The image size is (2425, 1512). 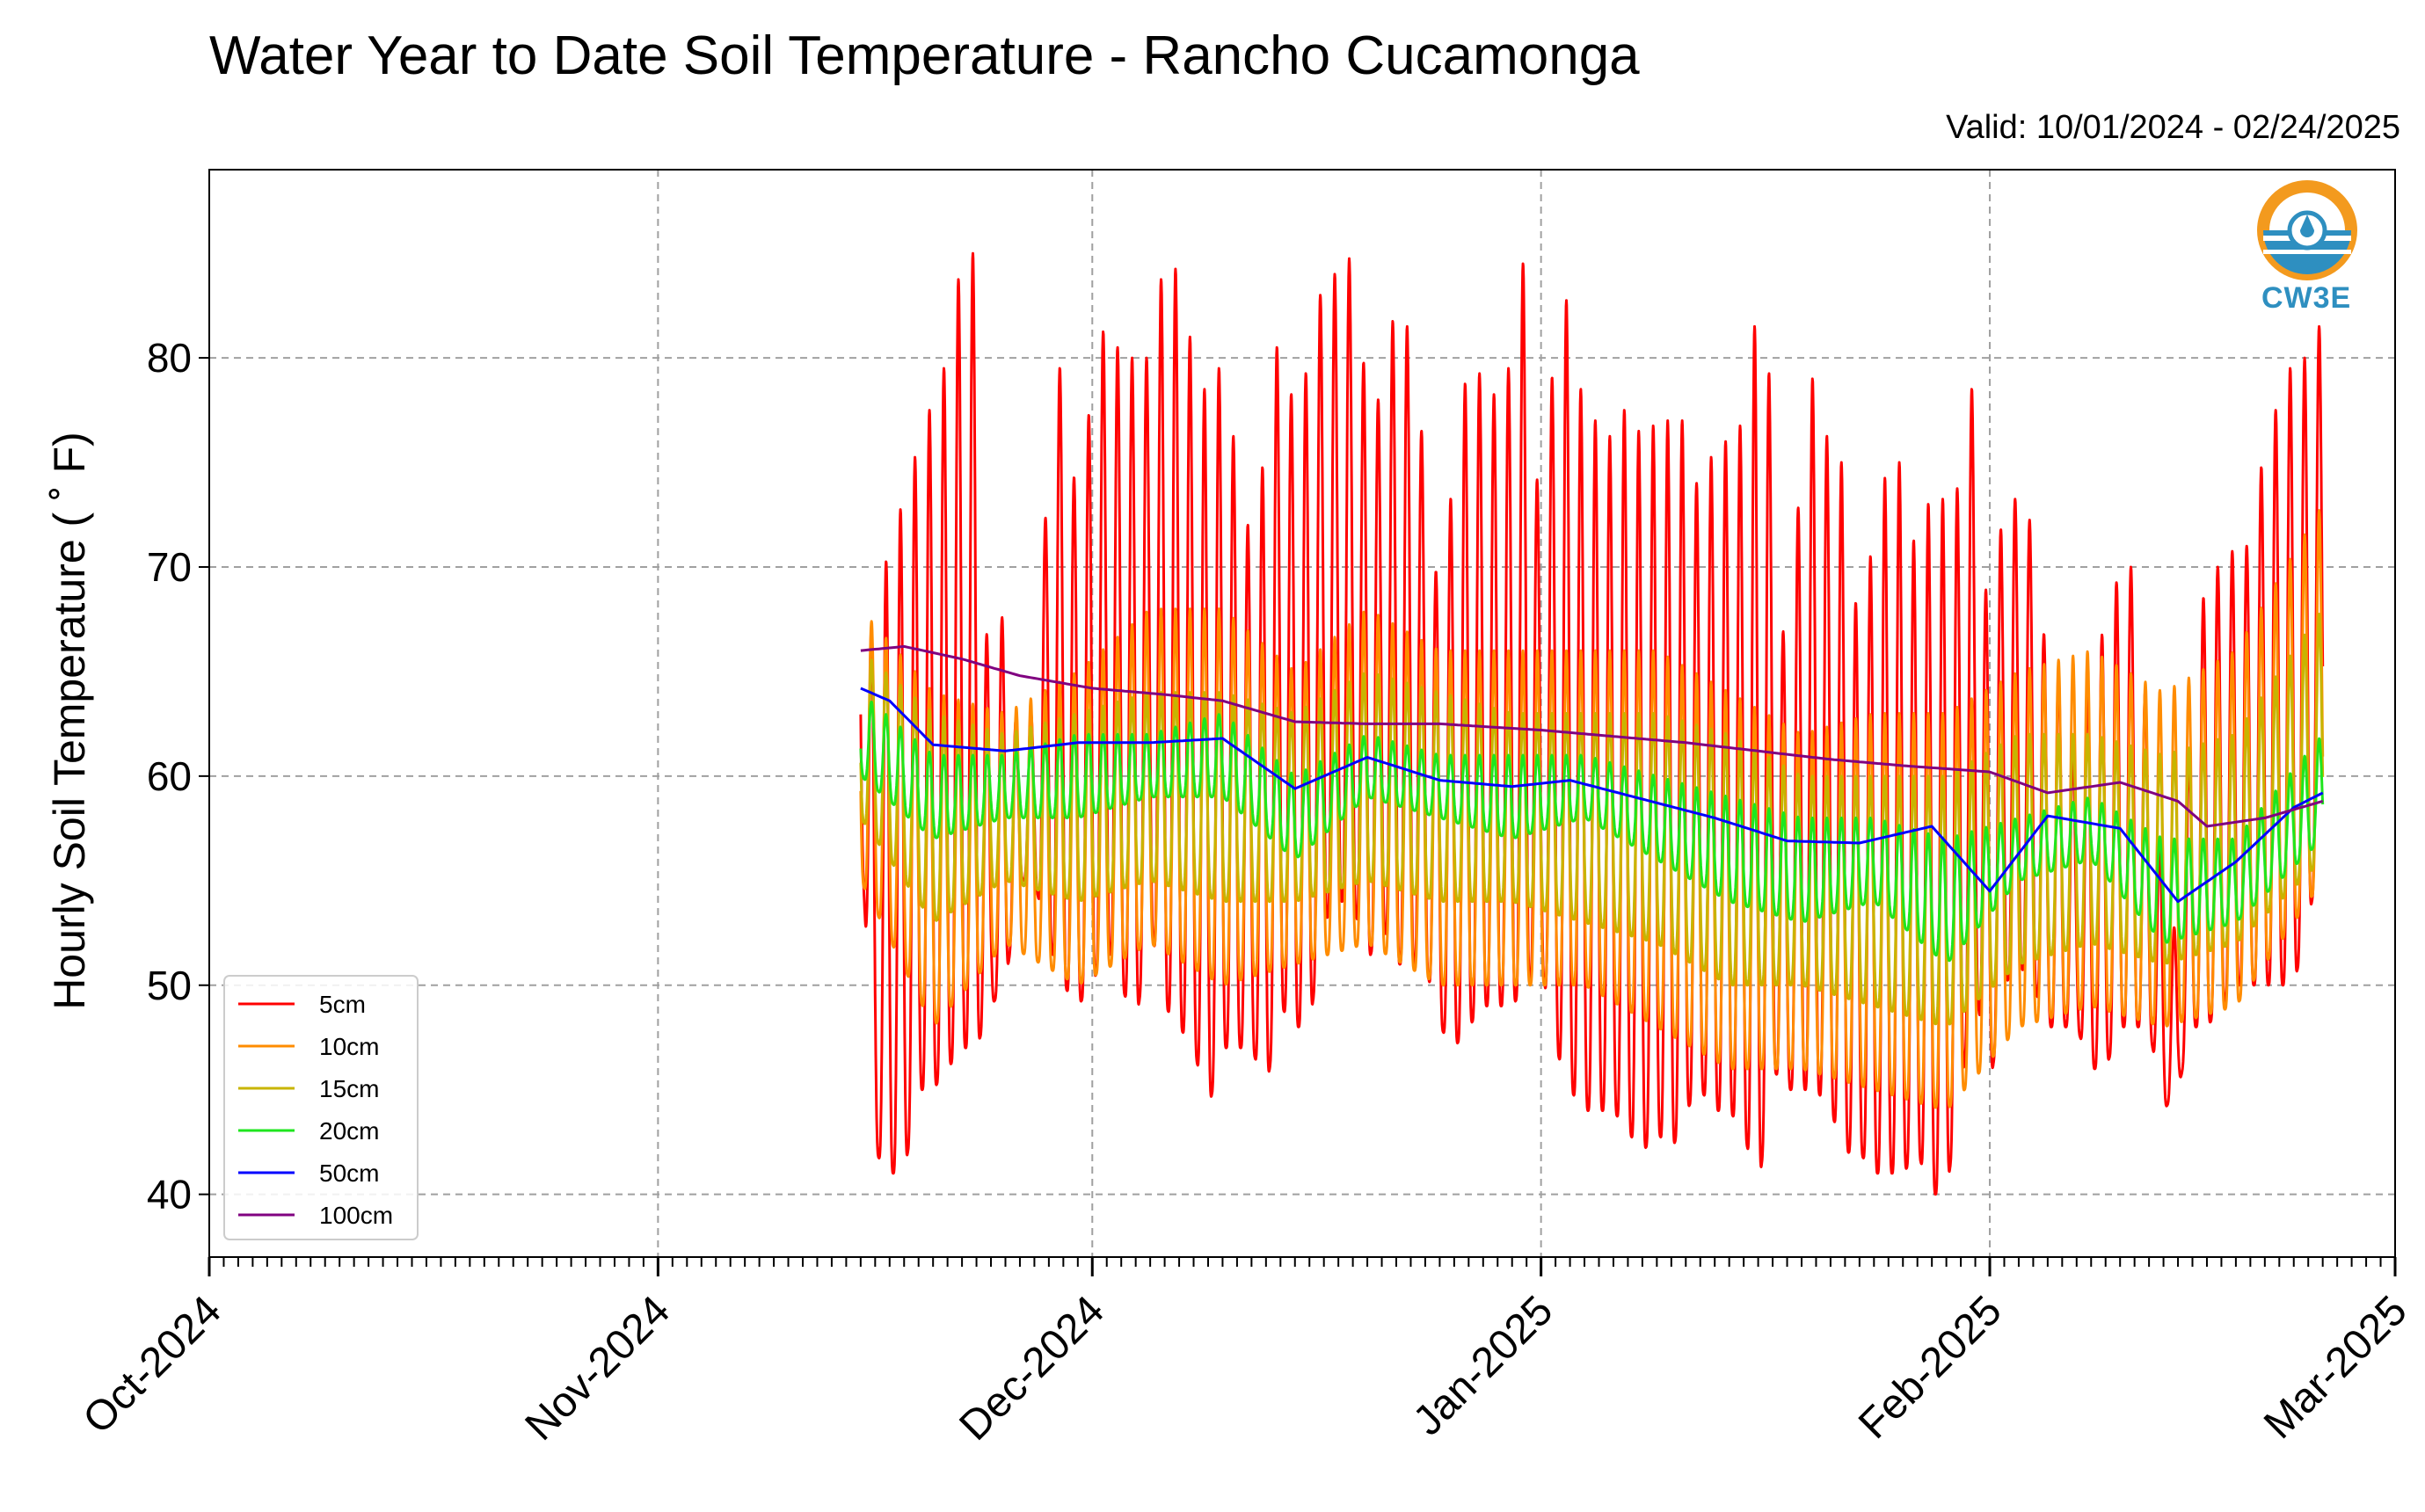 I want to click on x-tick-label: Dec-2024, so click(x=1031, y=1369).